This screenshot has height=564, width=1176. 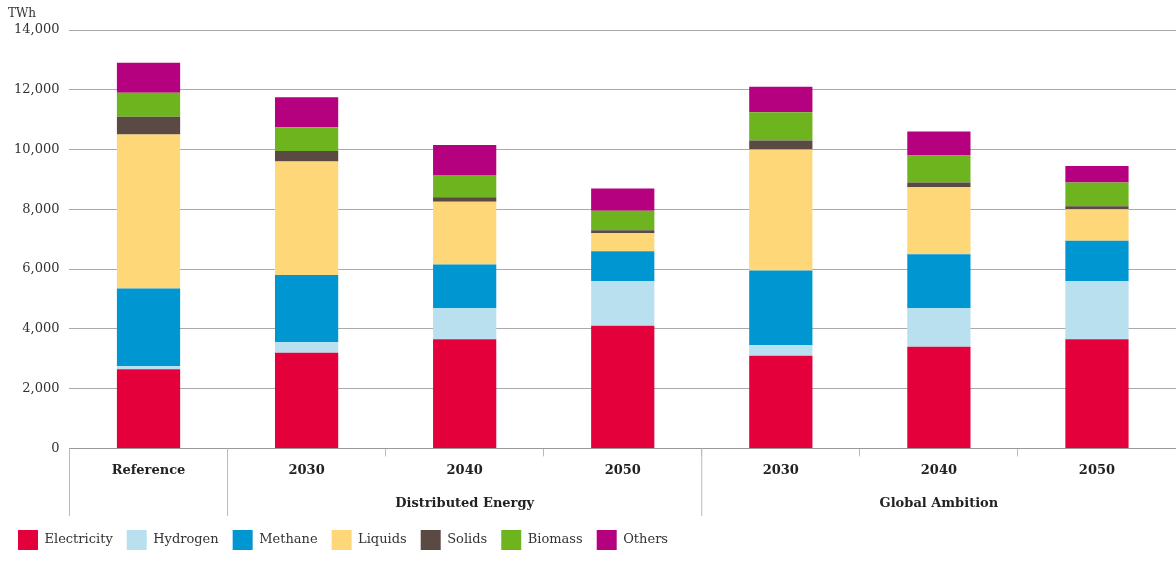 I want to click on y-axis-title: TWh, so click(x=22, y=13).